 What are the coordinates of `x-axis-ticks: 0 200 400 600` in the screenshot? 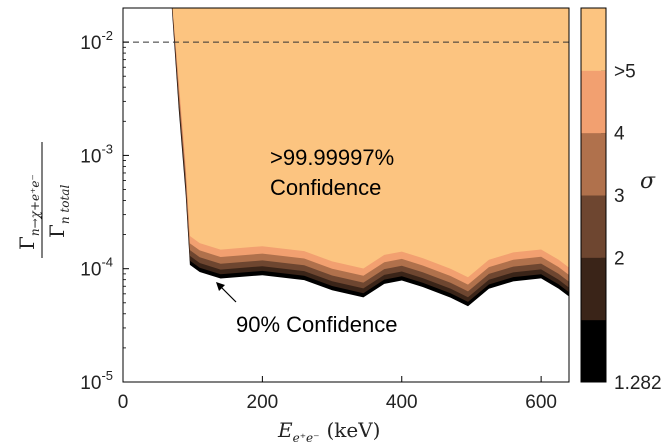 It's located at (337, 394).